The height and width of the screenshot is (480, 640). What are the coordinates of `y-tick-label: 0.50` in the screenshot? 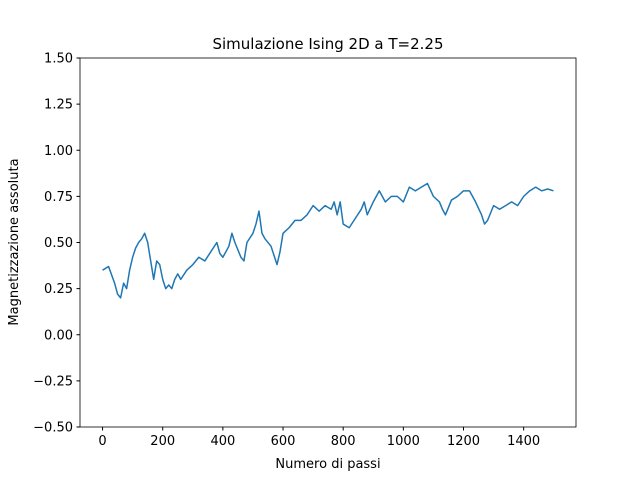 It's located at (58, 243).